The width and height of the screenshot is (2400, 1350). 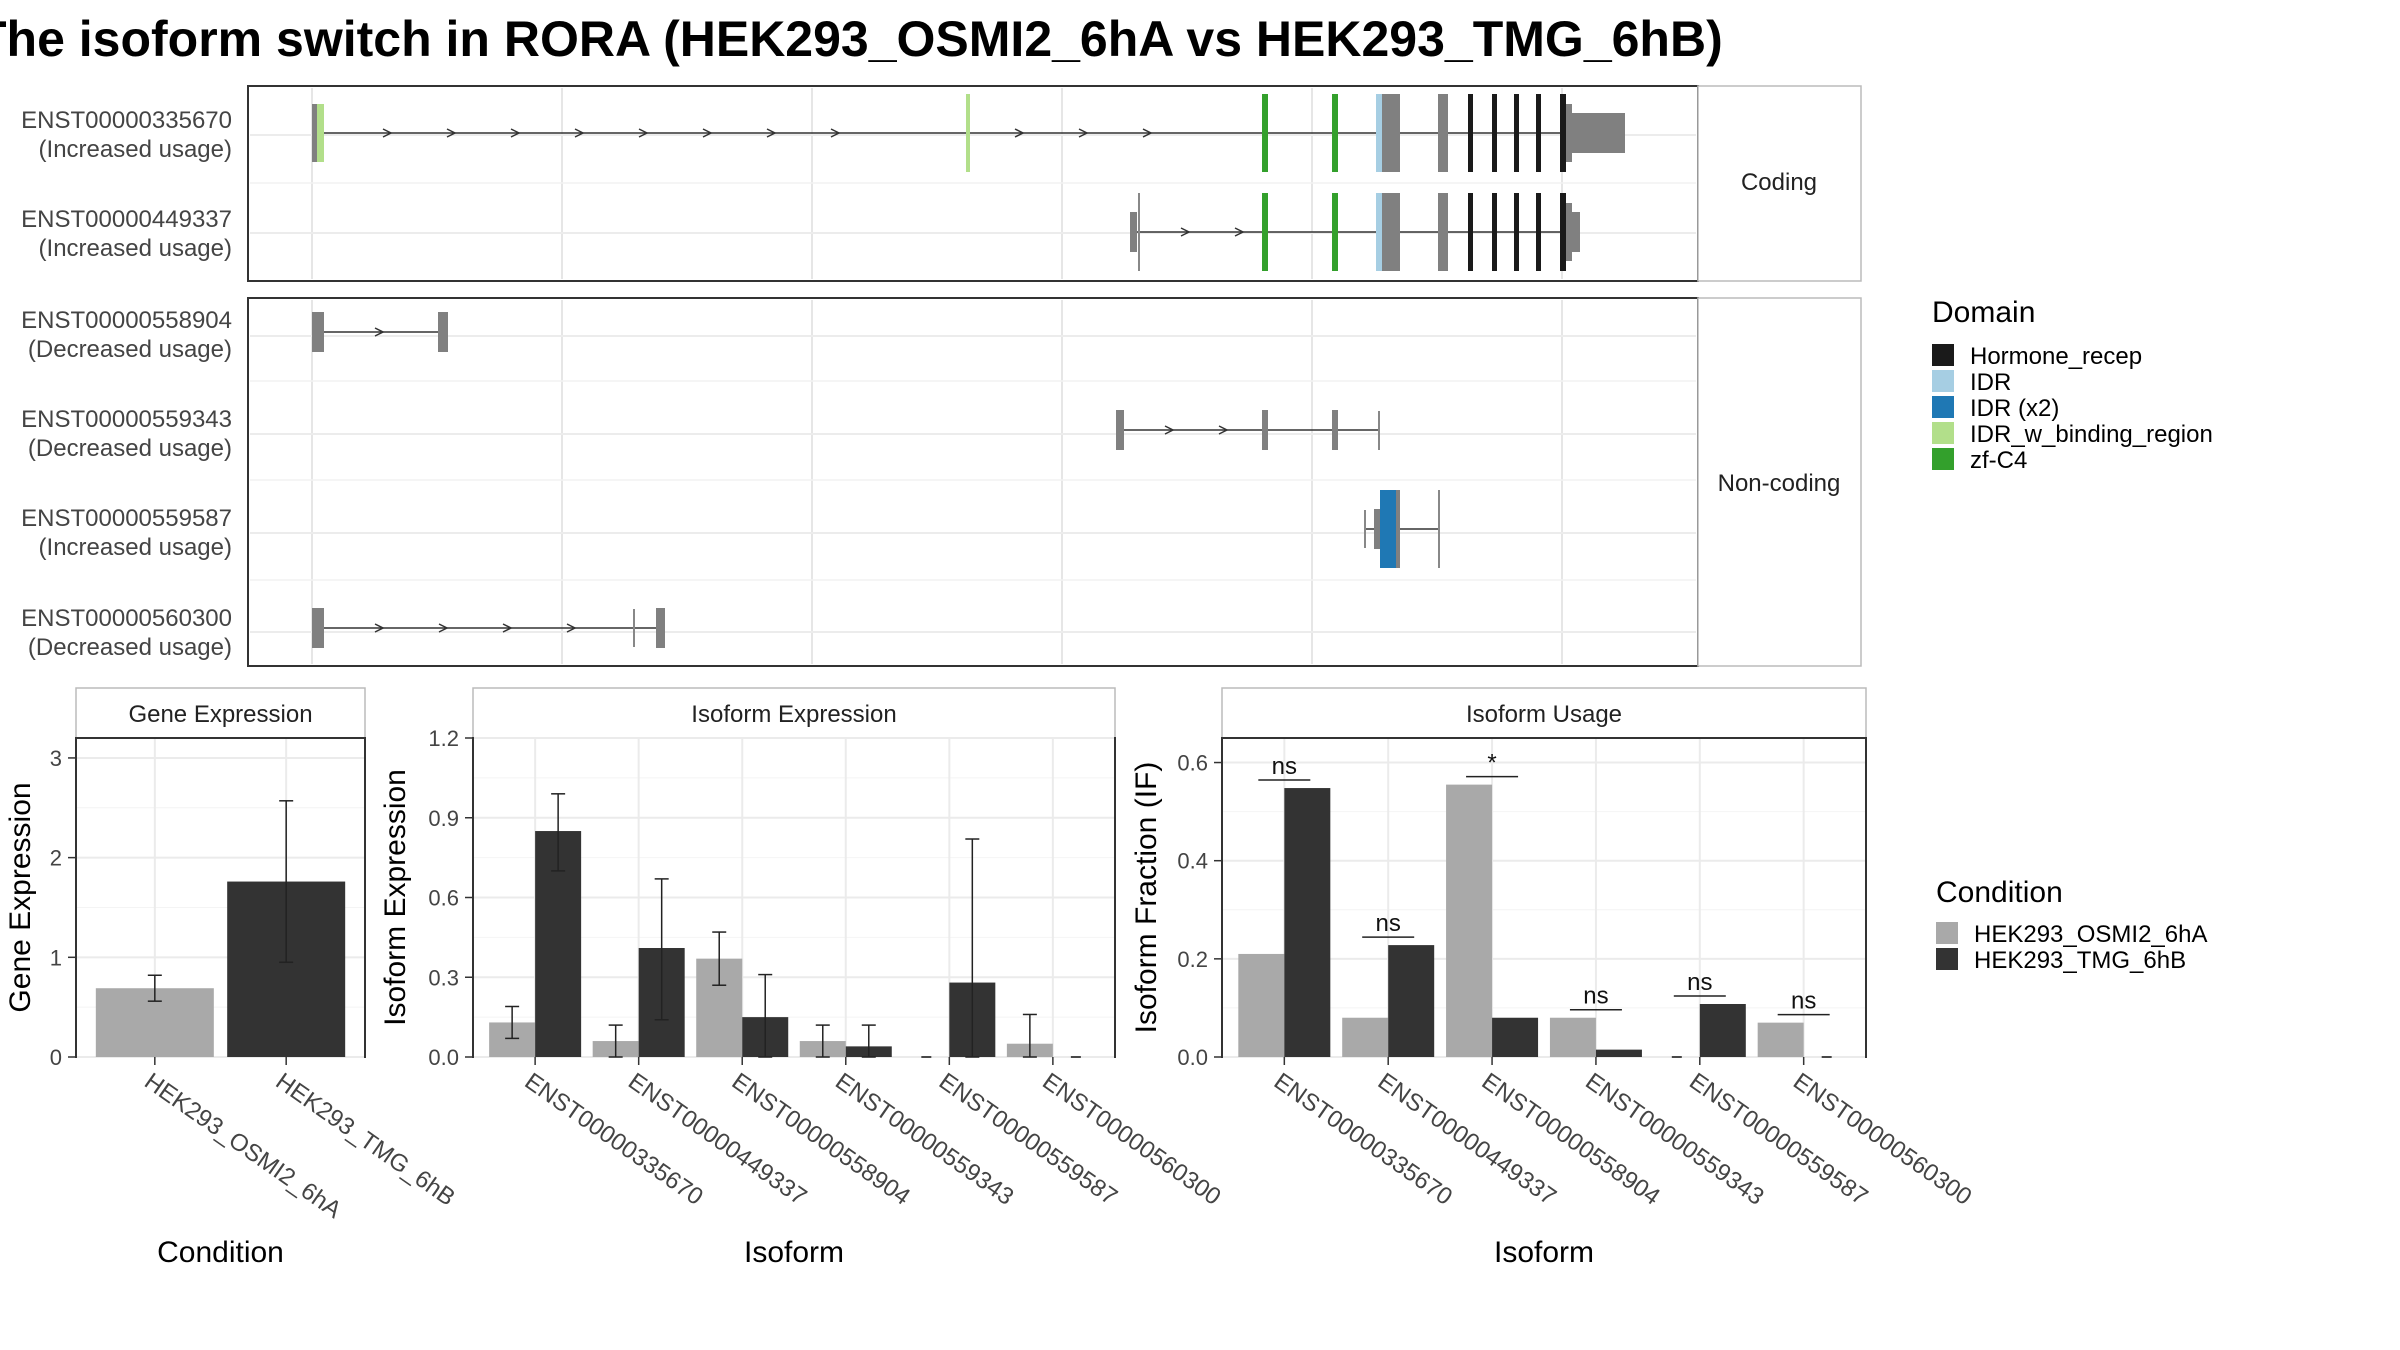 I want to click on condition-legend-title: Condition, so click(x=1999, y=892).